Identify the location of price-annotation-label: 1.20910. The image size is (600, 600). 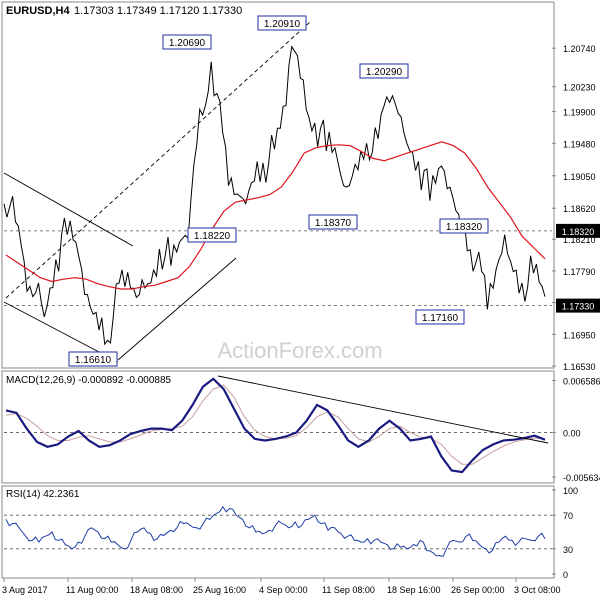
(282, 24).